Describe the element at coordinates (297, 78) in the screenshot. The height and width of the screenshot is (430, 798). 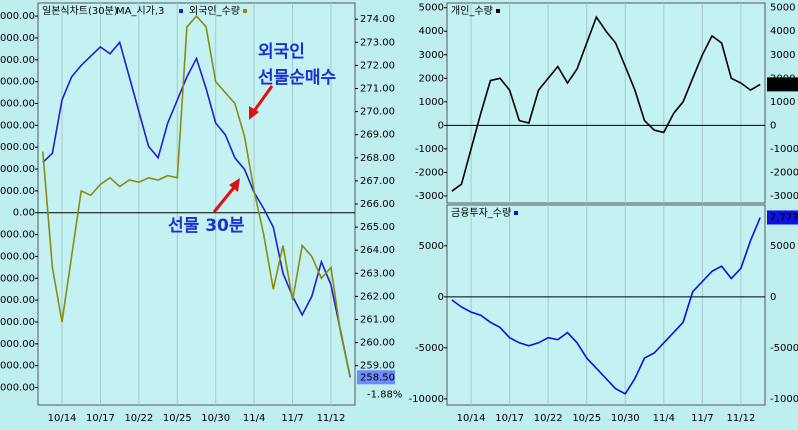
I see `annotation: 선물순매수` at that location.